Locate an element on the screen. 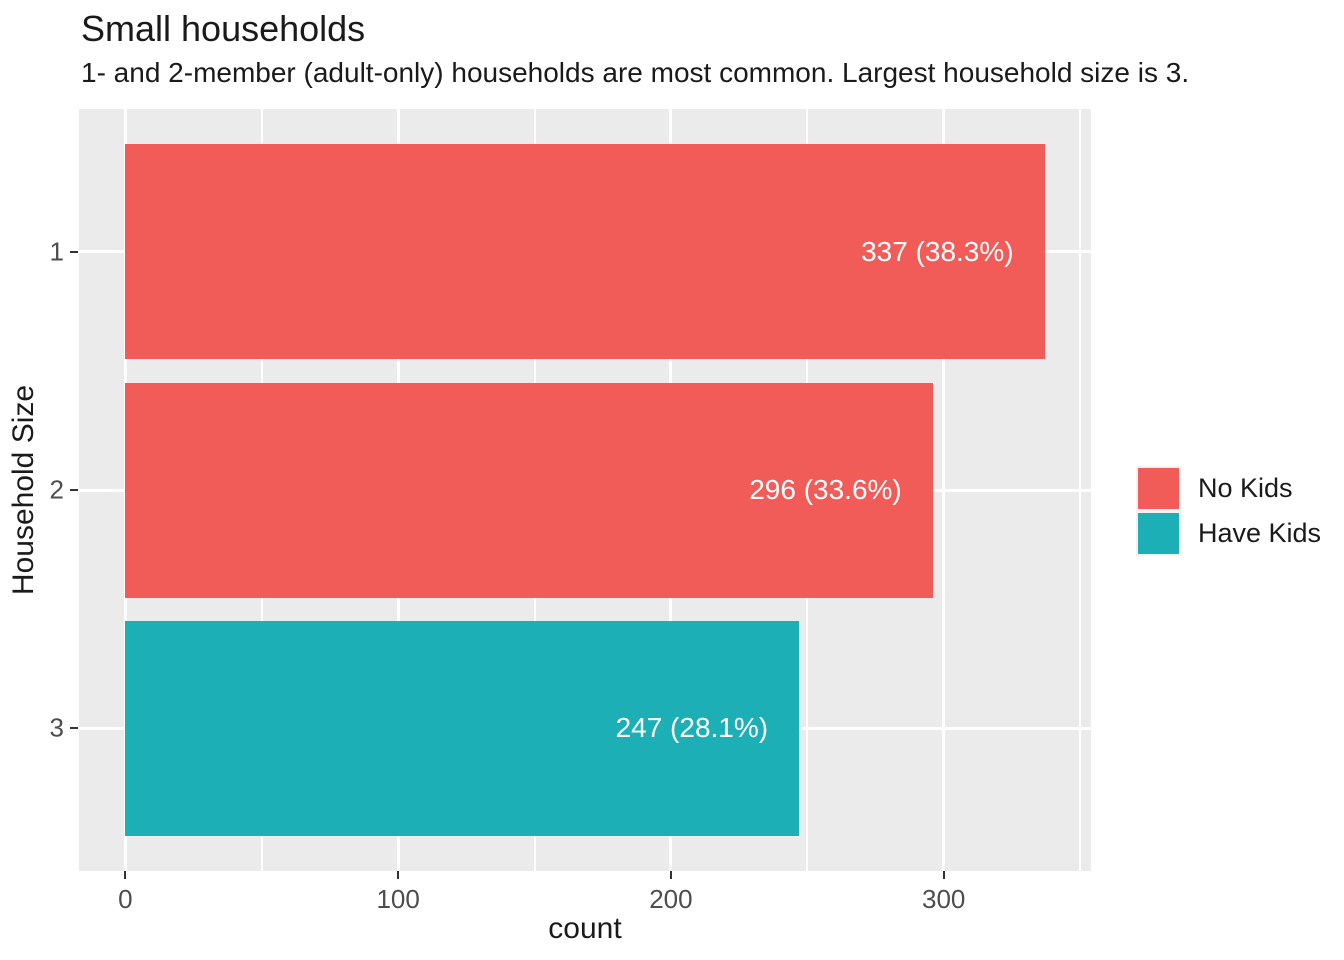 The height and width of the screenshot is (960, 1344). x-axis-tick-label: 0 is located at coordinates (125, 899).